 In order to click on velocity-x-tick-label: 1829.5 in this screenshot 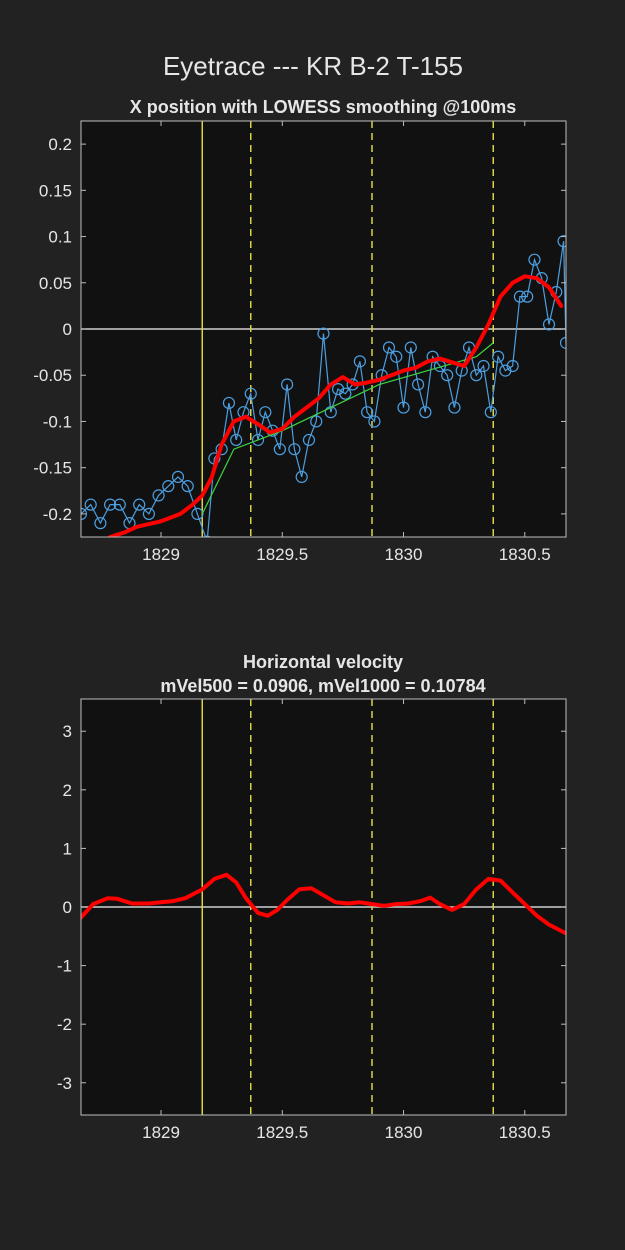, I will do `click(282, 1132)`.